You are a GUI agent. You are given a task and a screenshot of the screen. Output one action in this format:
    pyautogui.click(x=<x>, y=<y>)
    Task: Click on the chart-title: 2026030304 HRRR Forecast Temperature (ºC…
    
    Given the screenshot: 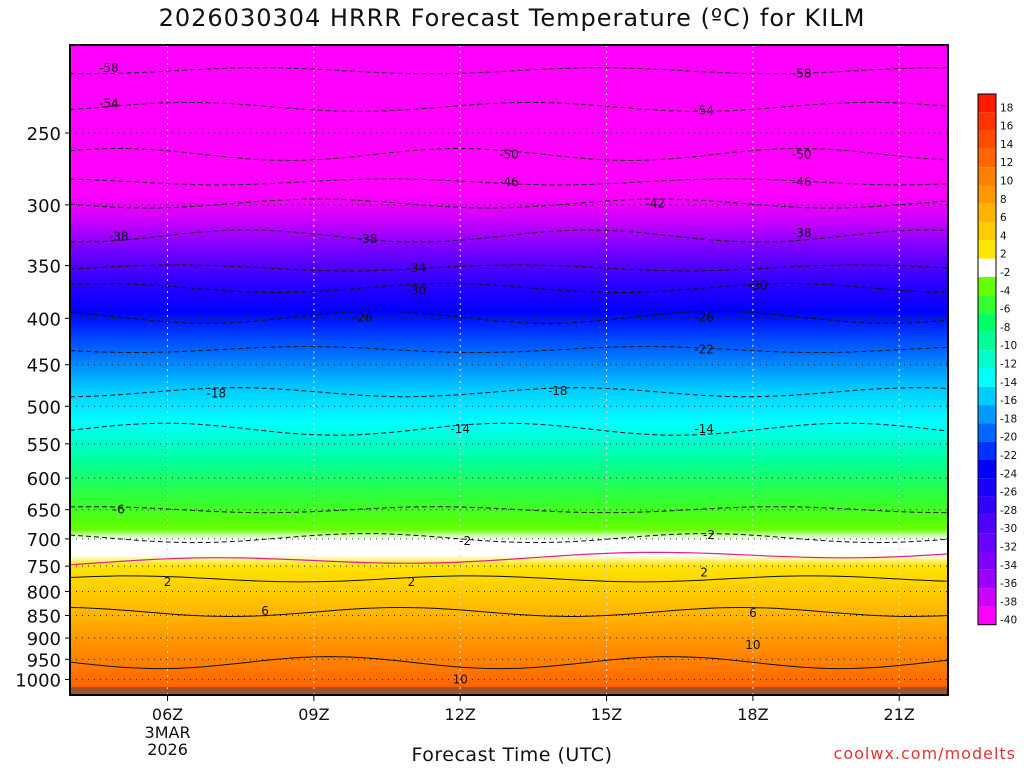 What is the action you would take?
    pyautogui.click(x=512, y=18)
    